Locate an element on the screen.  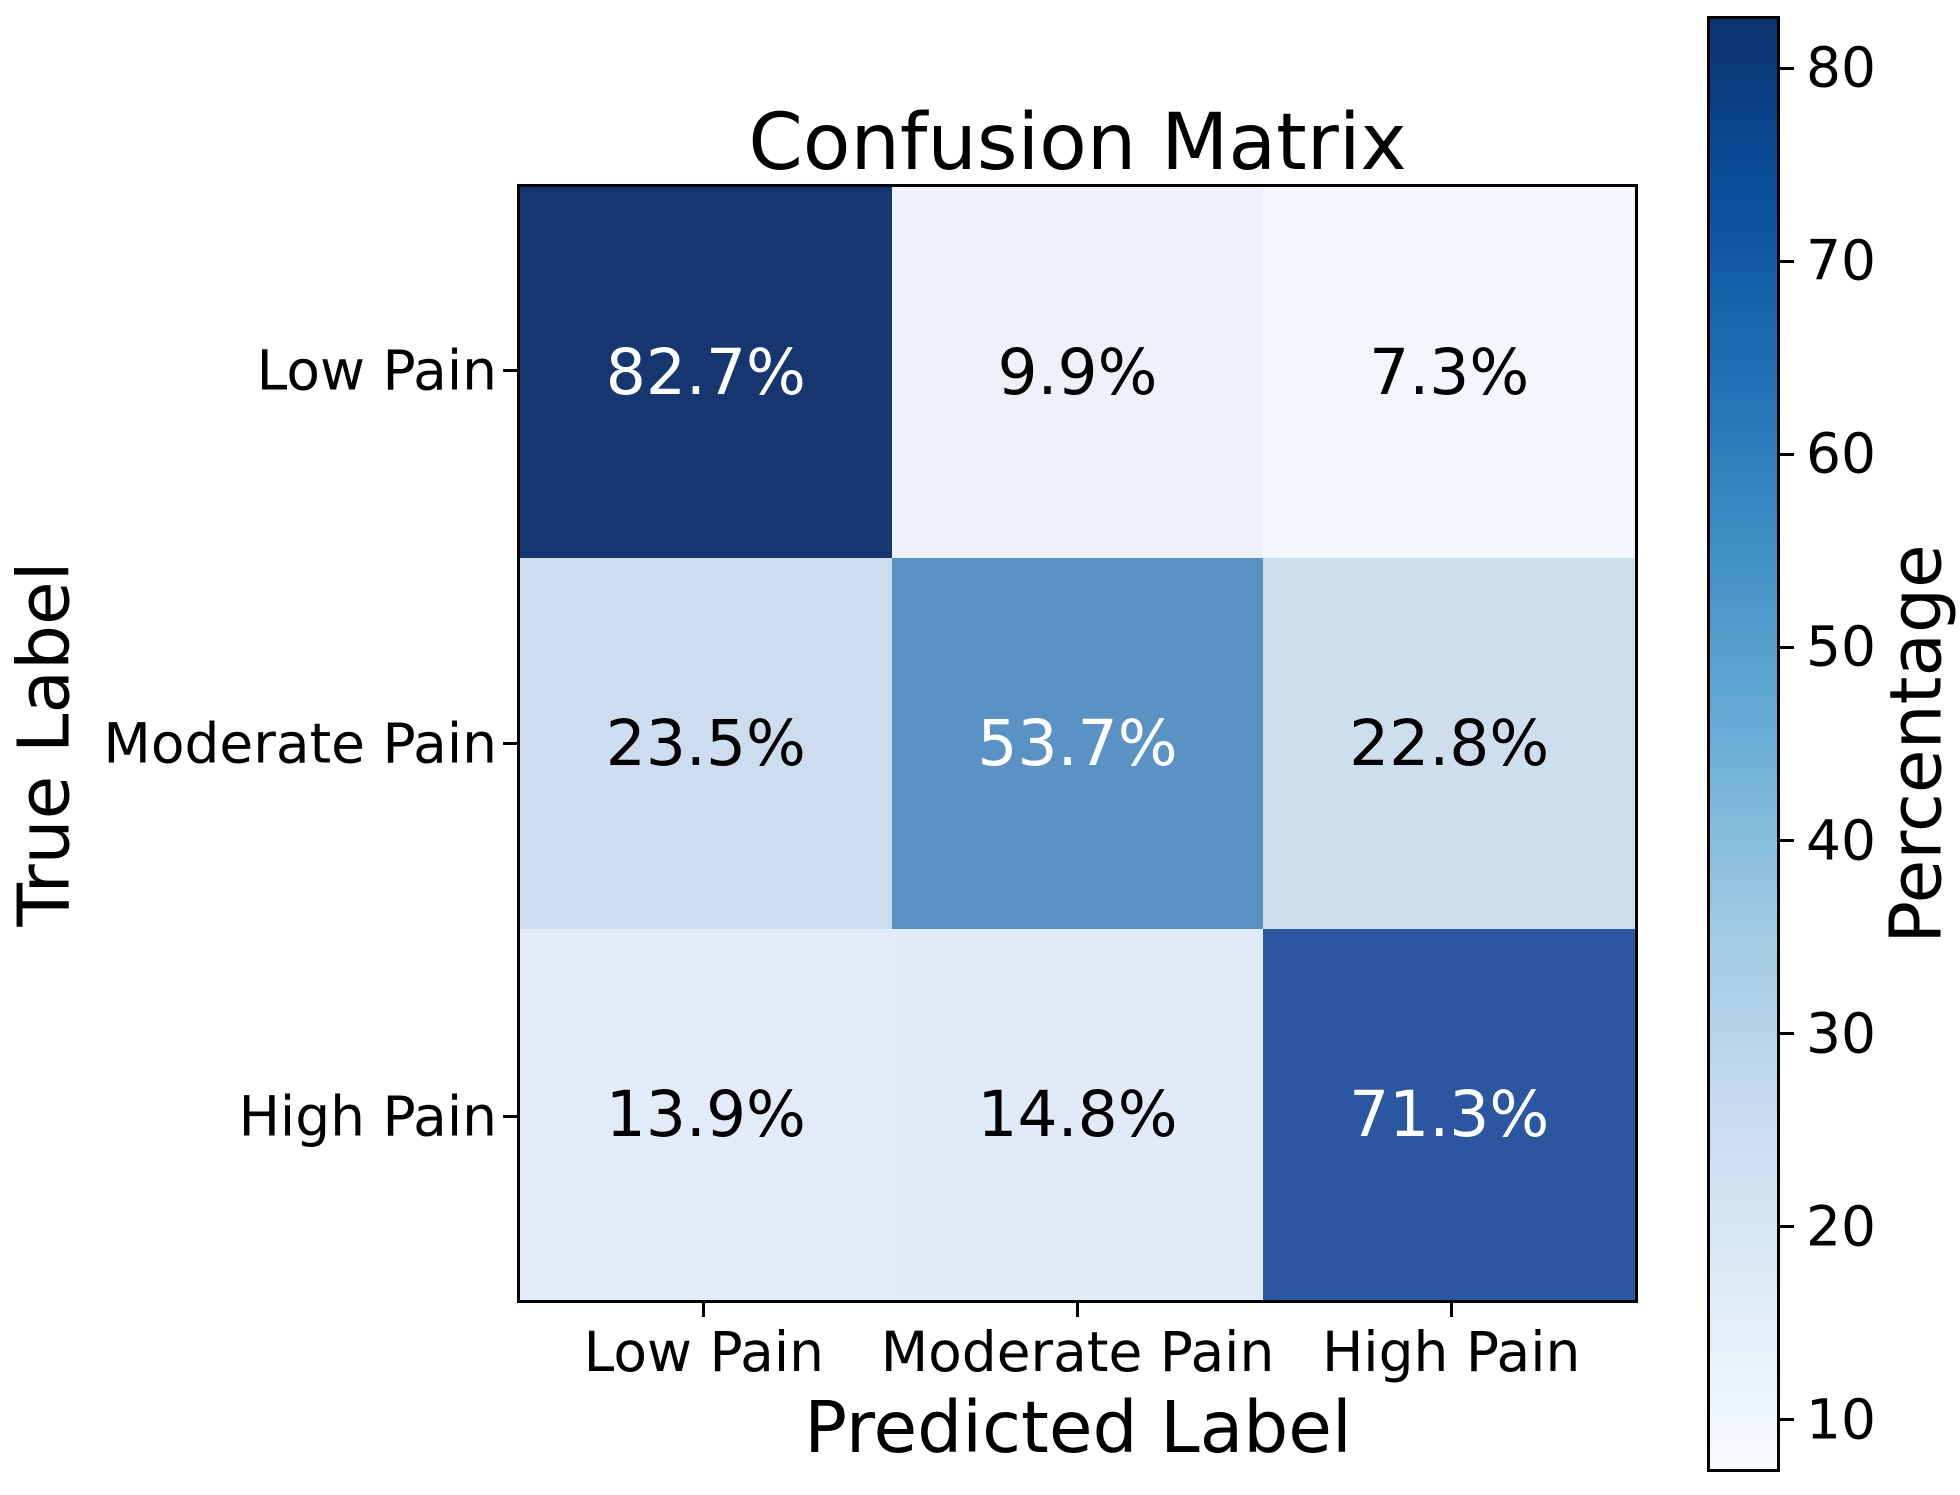
colorbar-tick-label: 20 is located at coordinates (1841, 1226).